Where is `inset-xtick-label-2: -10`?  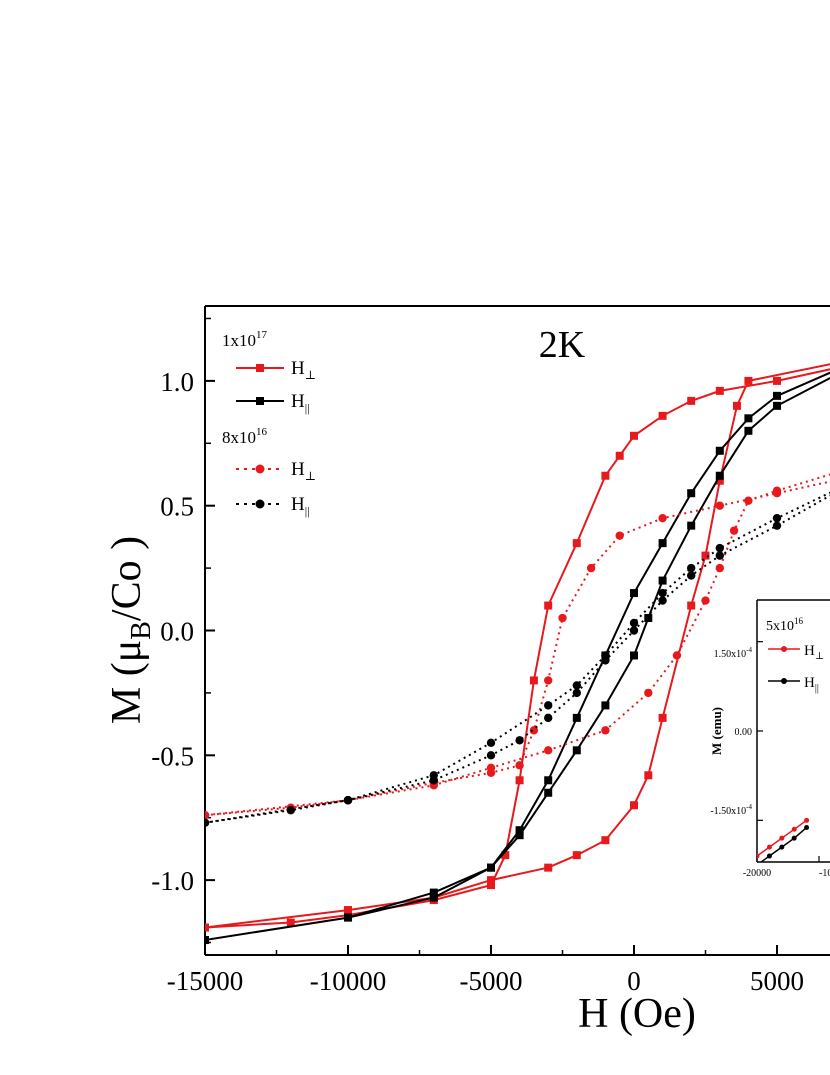 inset-xtick-label-2: -10 is located at coordinates (824, 873).